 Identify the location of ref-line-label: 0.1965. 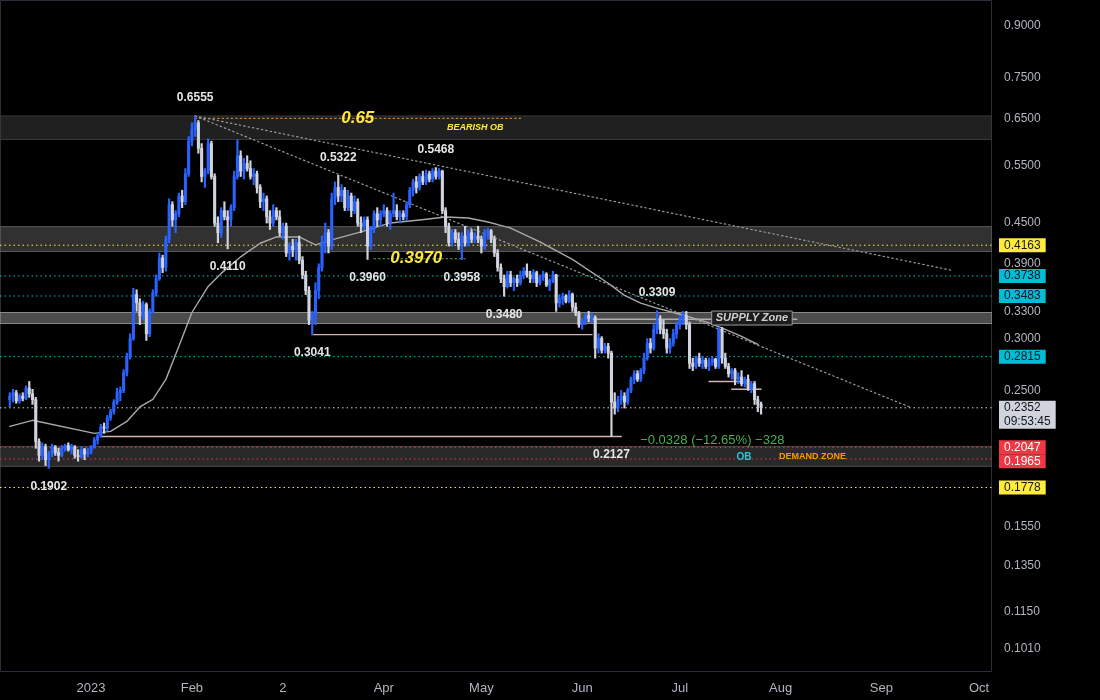
(1023, 460).